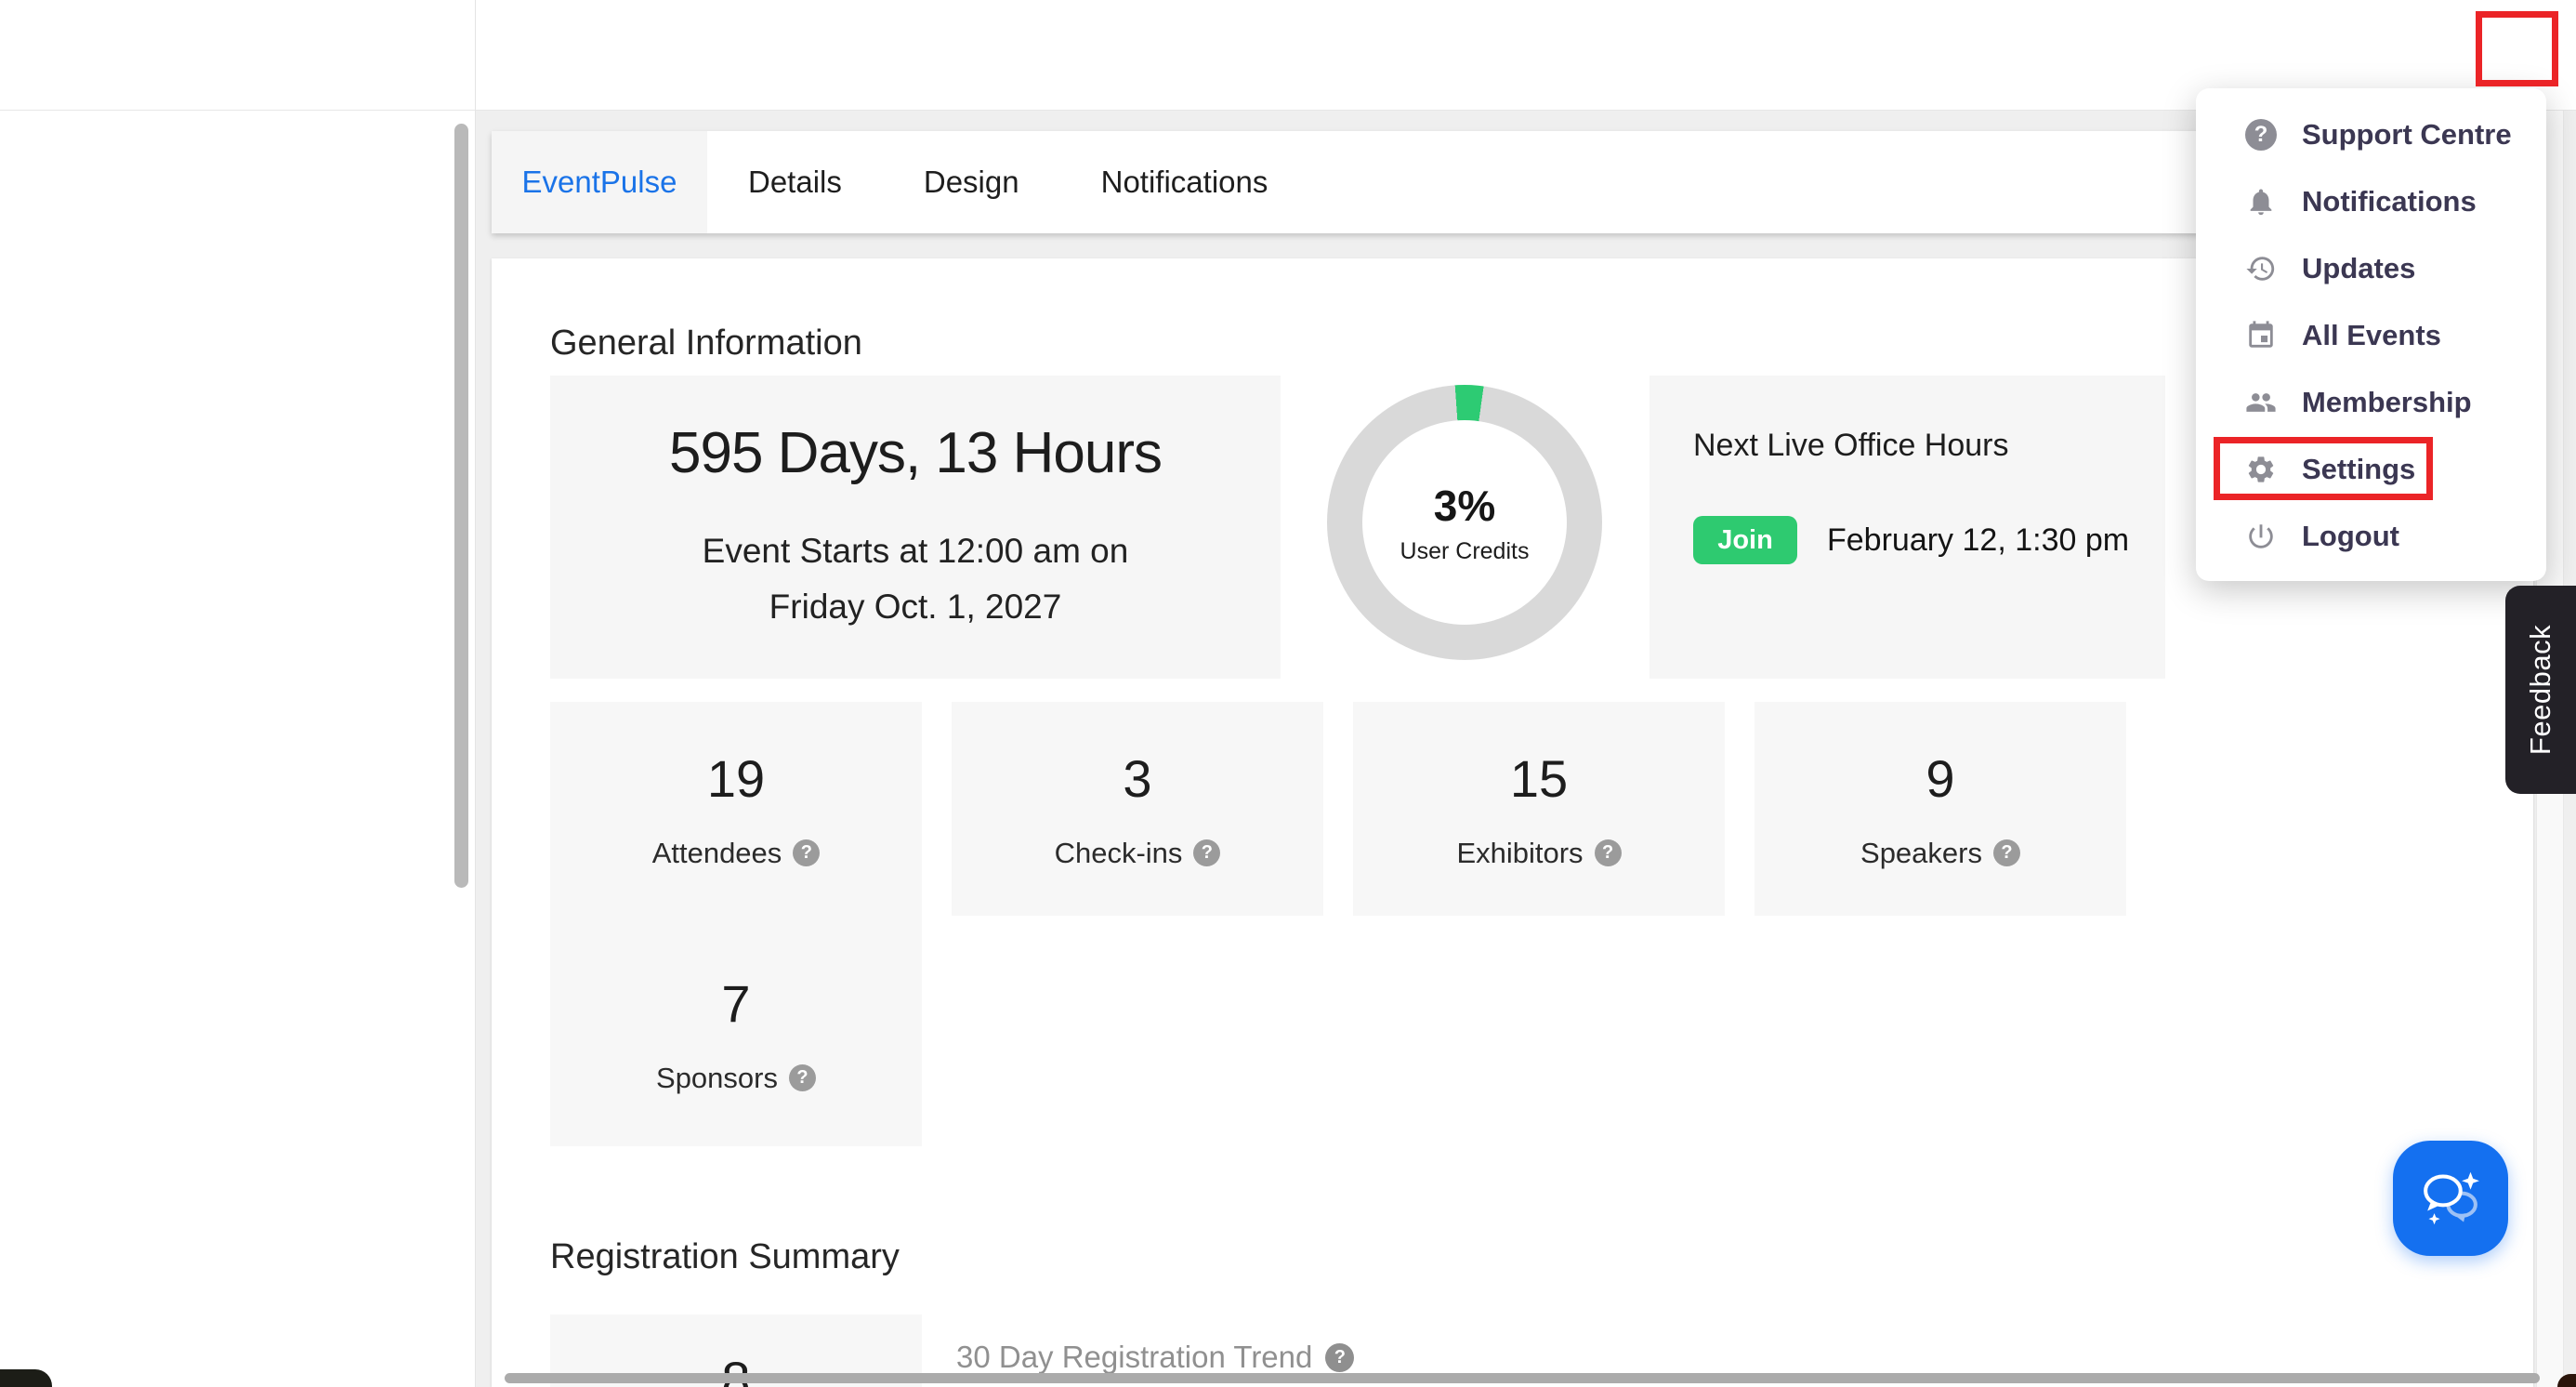 The image size is (2576, 1387). What do you see at coordinates (1118, 852) in the screenshot?
I see `checkins-label: Check-ins` at bounding box center [1118, 852].